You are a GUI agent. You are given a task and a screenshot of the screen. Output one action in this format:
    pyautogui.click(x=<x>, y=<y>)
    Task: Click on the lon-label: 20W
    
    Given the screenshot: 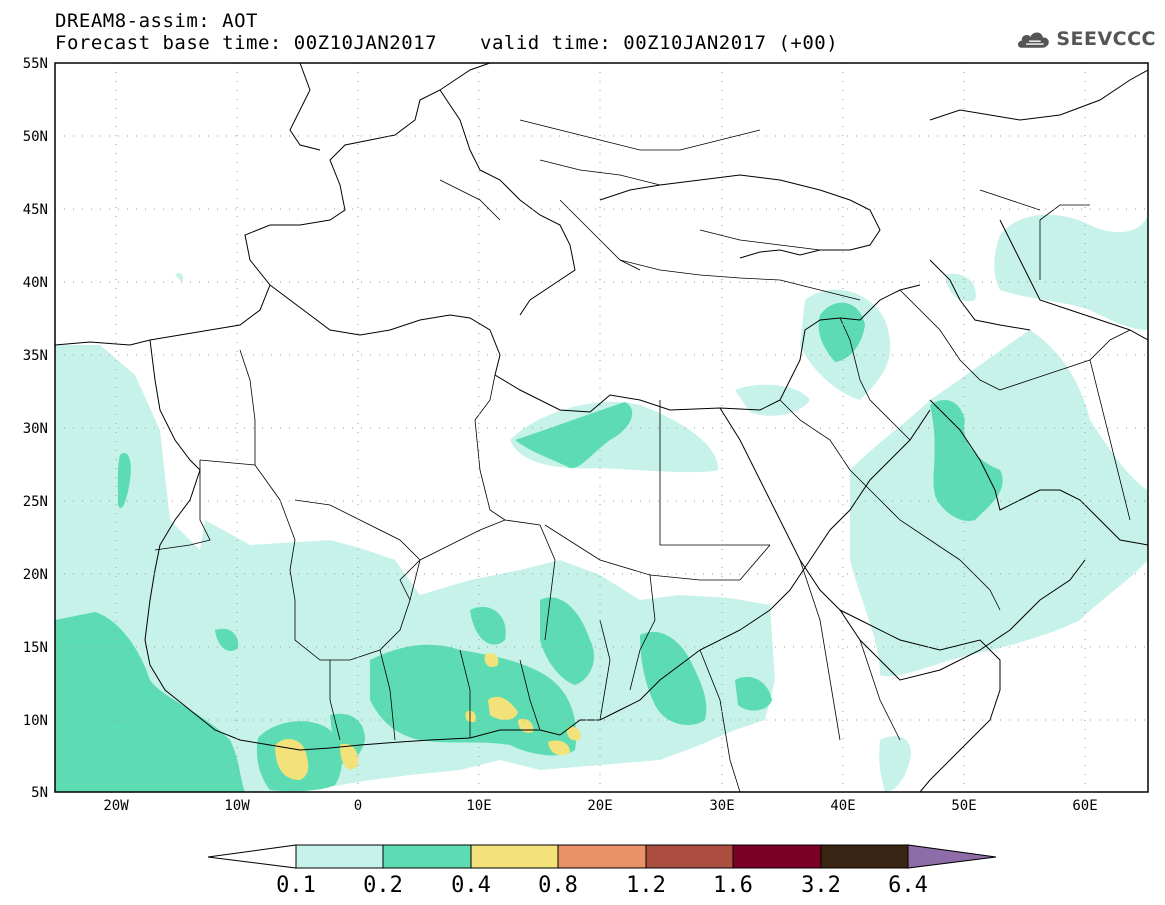 What is the action you would take?
    pyautogui.click(x=116, y=806)
    